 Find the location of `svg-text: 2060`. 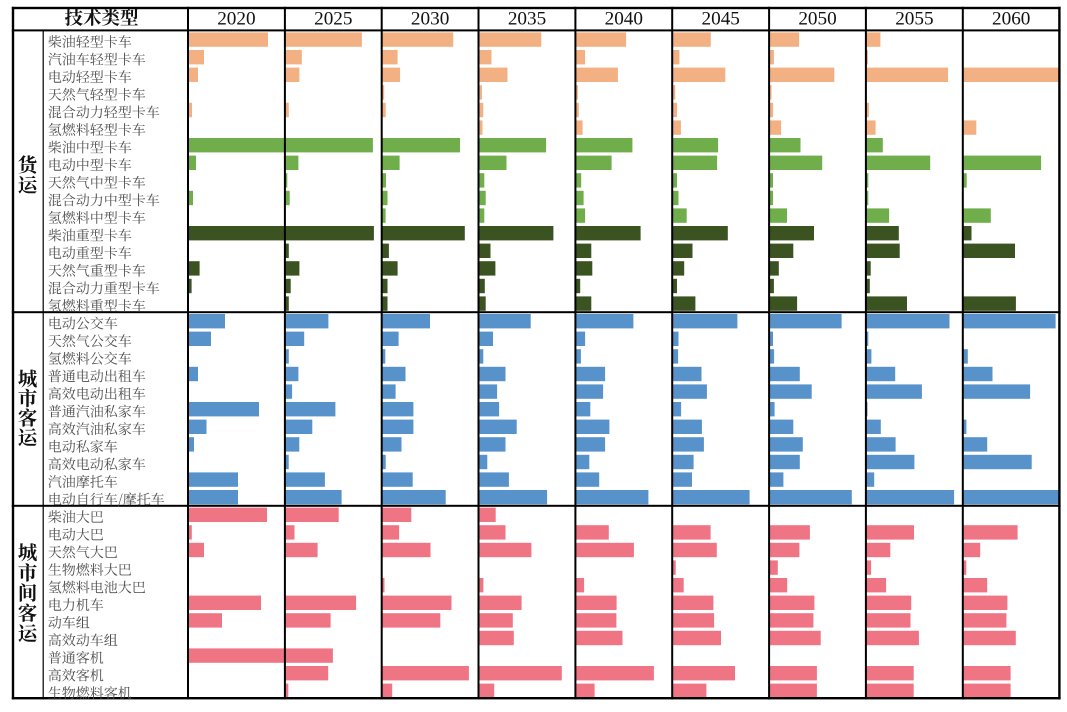

svg-text: 2060 is located at coordinates (1011, 19).